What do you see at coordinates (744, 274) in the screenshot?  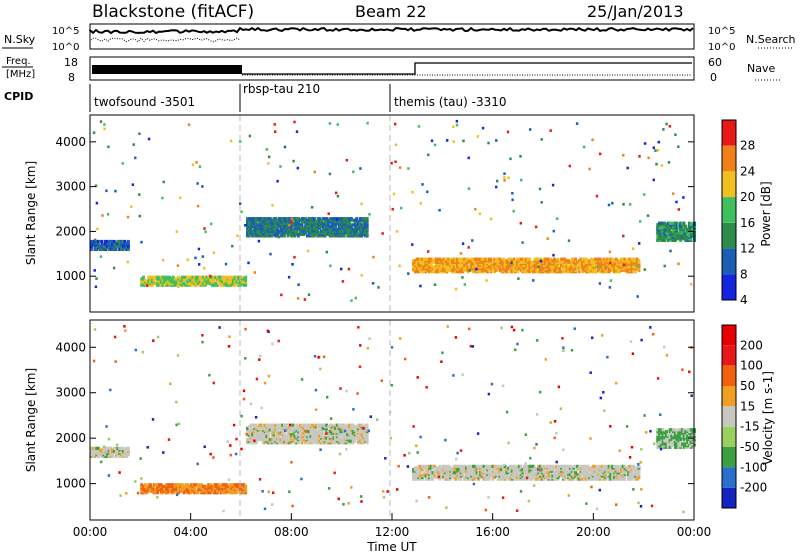 I see `colorbar-tick-label: 8` at bounding box center [744, 274].